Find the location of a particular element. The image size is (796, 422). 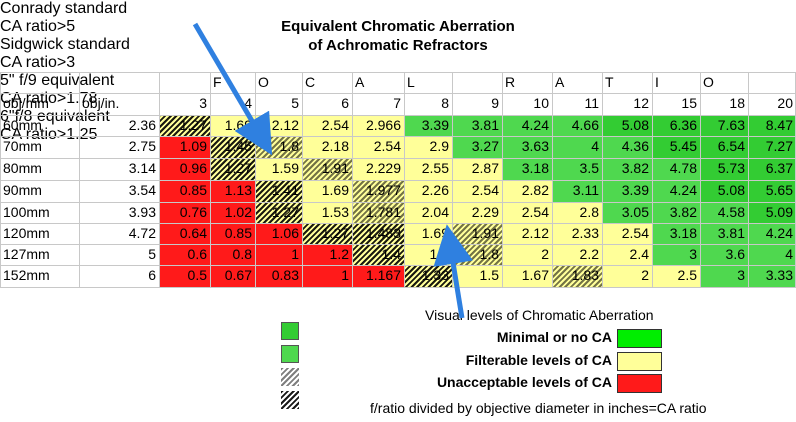

data-cell: 1.27 is located at coordinates (278, 212).